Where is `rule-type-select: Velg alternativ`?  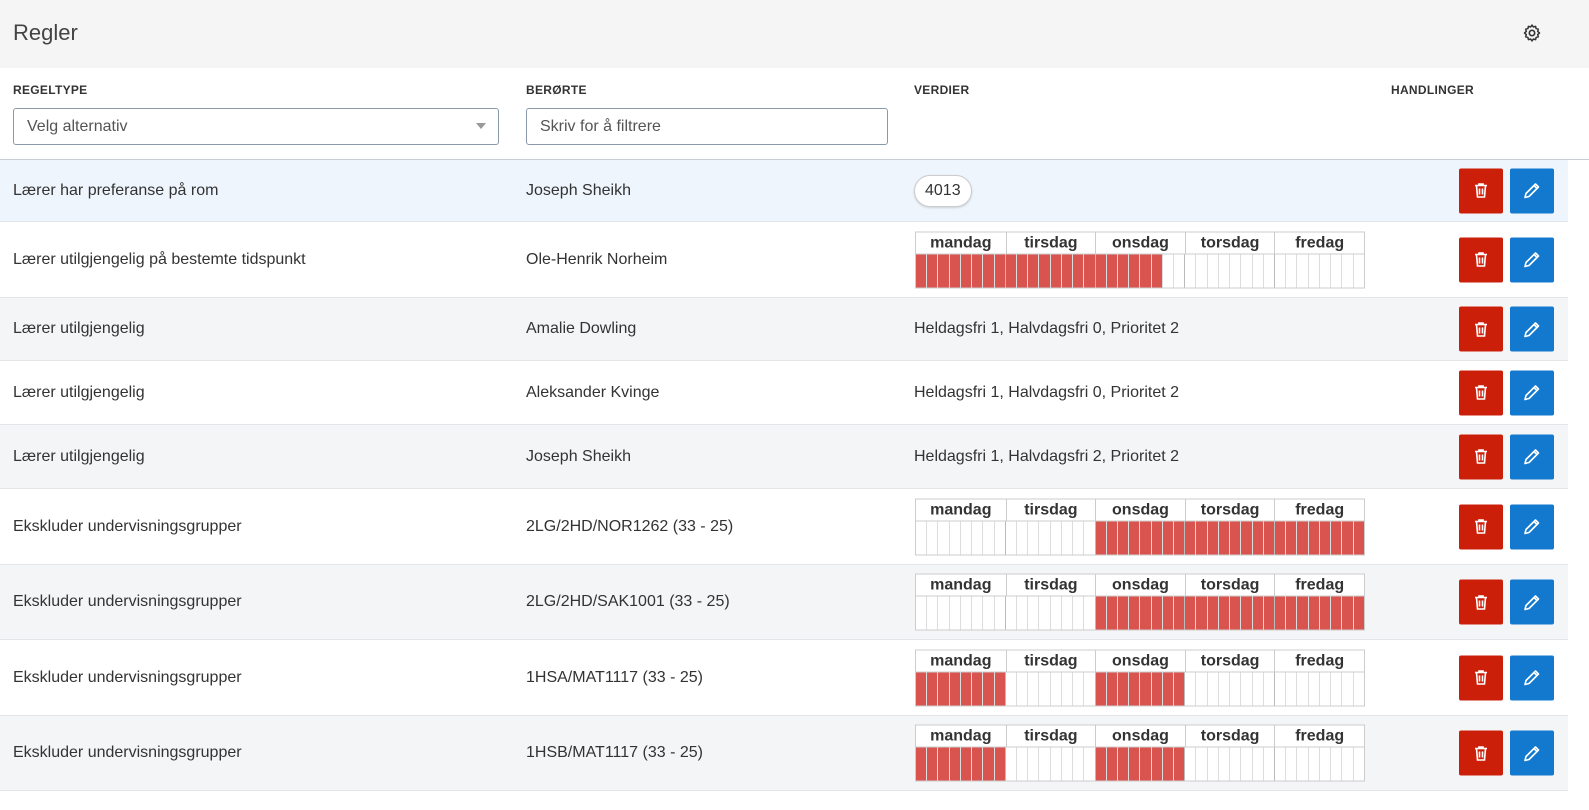
rule-type-select: Velg alternativ is located at coordinates (256, 126).